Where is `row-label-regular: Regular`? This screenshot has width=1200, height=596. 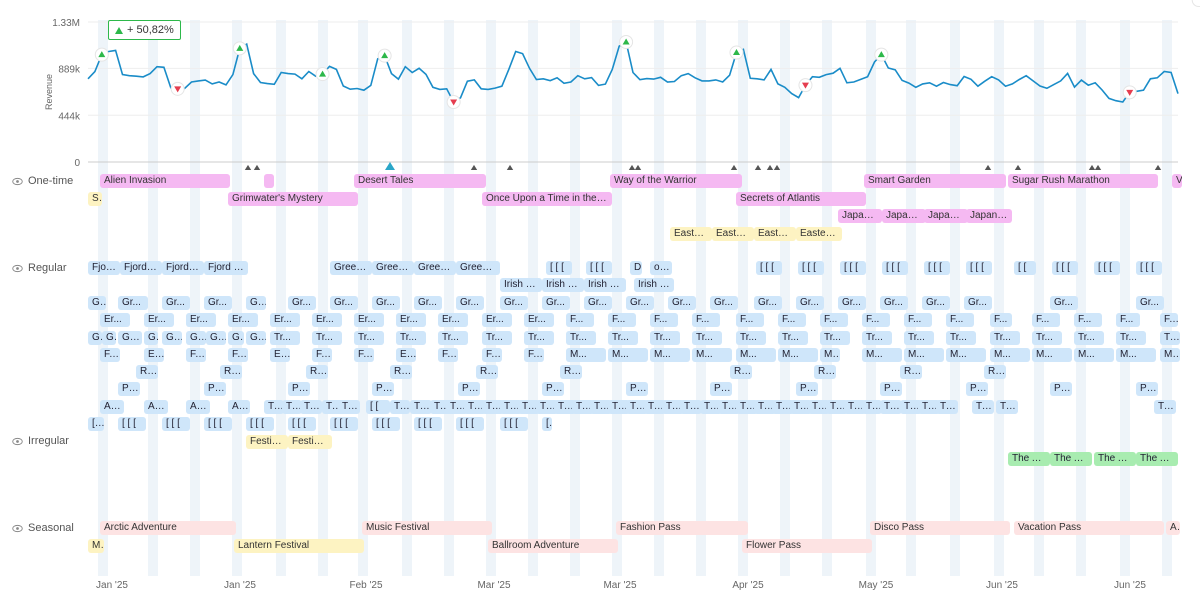
row-label-regular: Regular is located at coordinates (39, 268).